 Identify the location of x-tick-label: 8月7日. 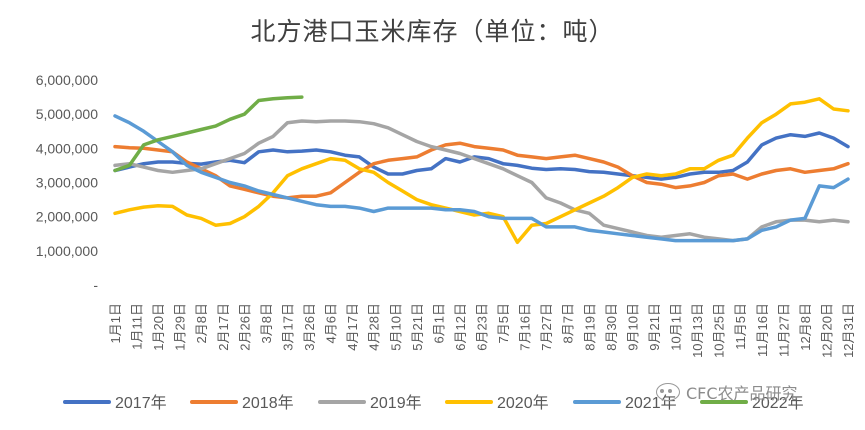
(568, 323).